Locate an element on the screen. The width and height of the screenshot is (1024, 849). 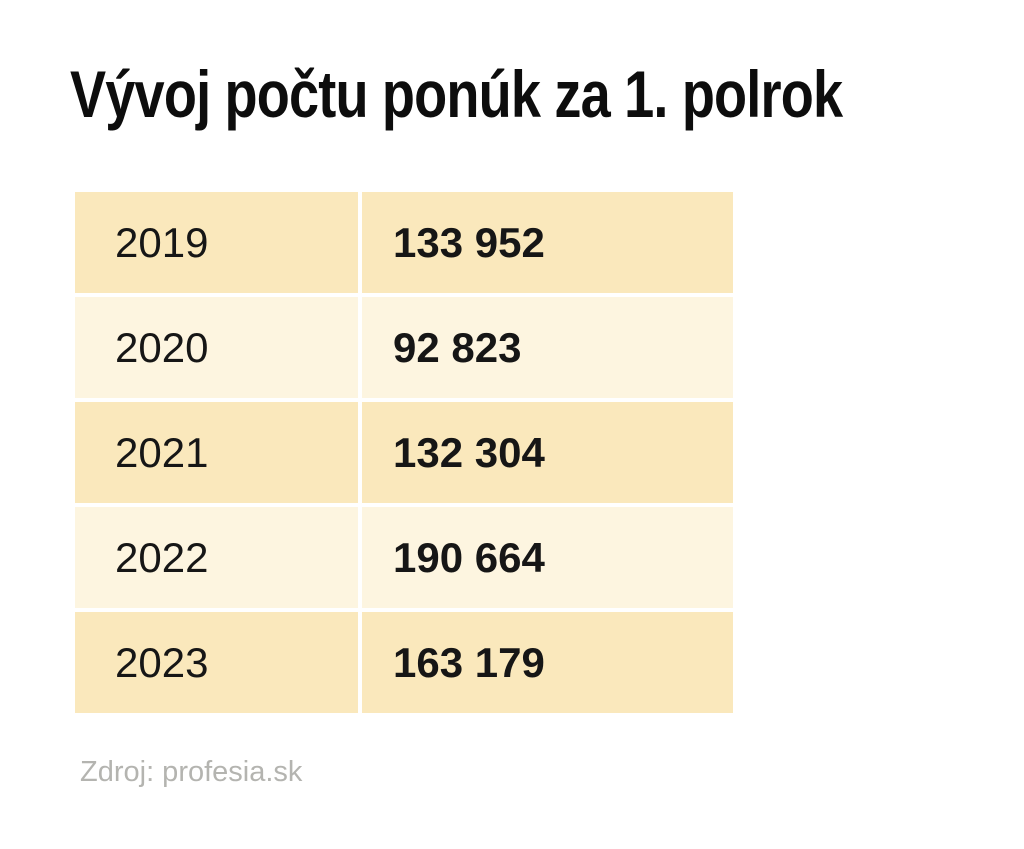
table-row: 2022 190 664 is located at coordinates (404, 557).